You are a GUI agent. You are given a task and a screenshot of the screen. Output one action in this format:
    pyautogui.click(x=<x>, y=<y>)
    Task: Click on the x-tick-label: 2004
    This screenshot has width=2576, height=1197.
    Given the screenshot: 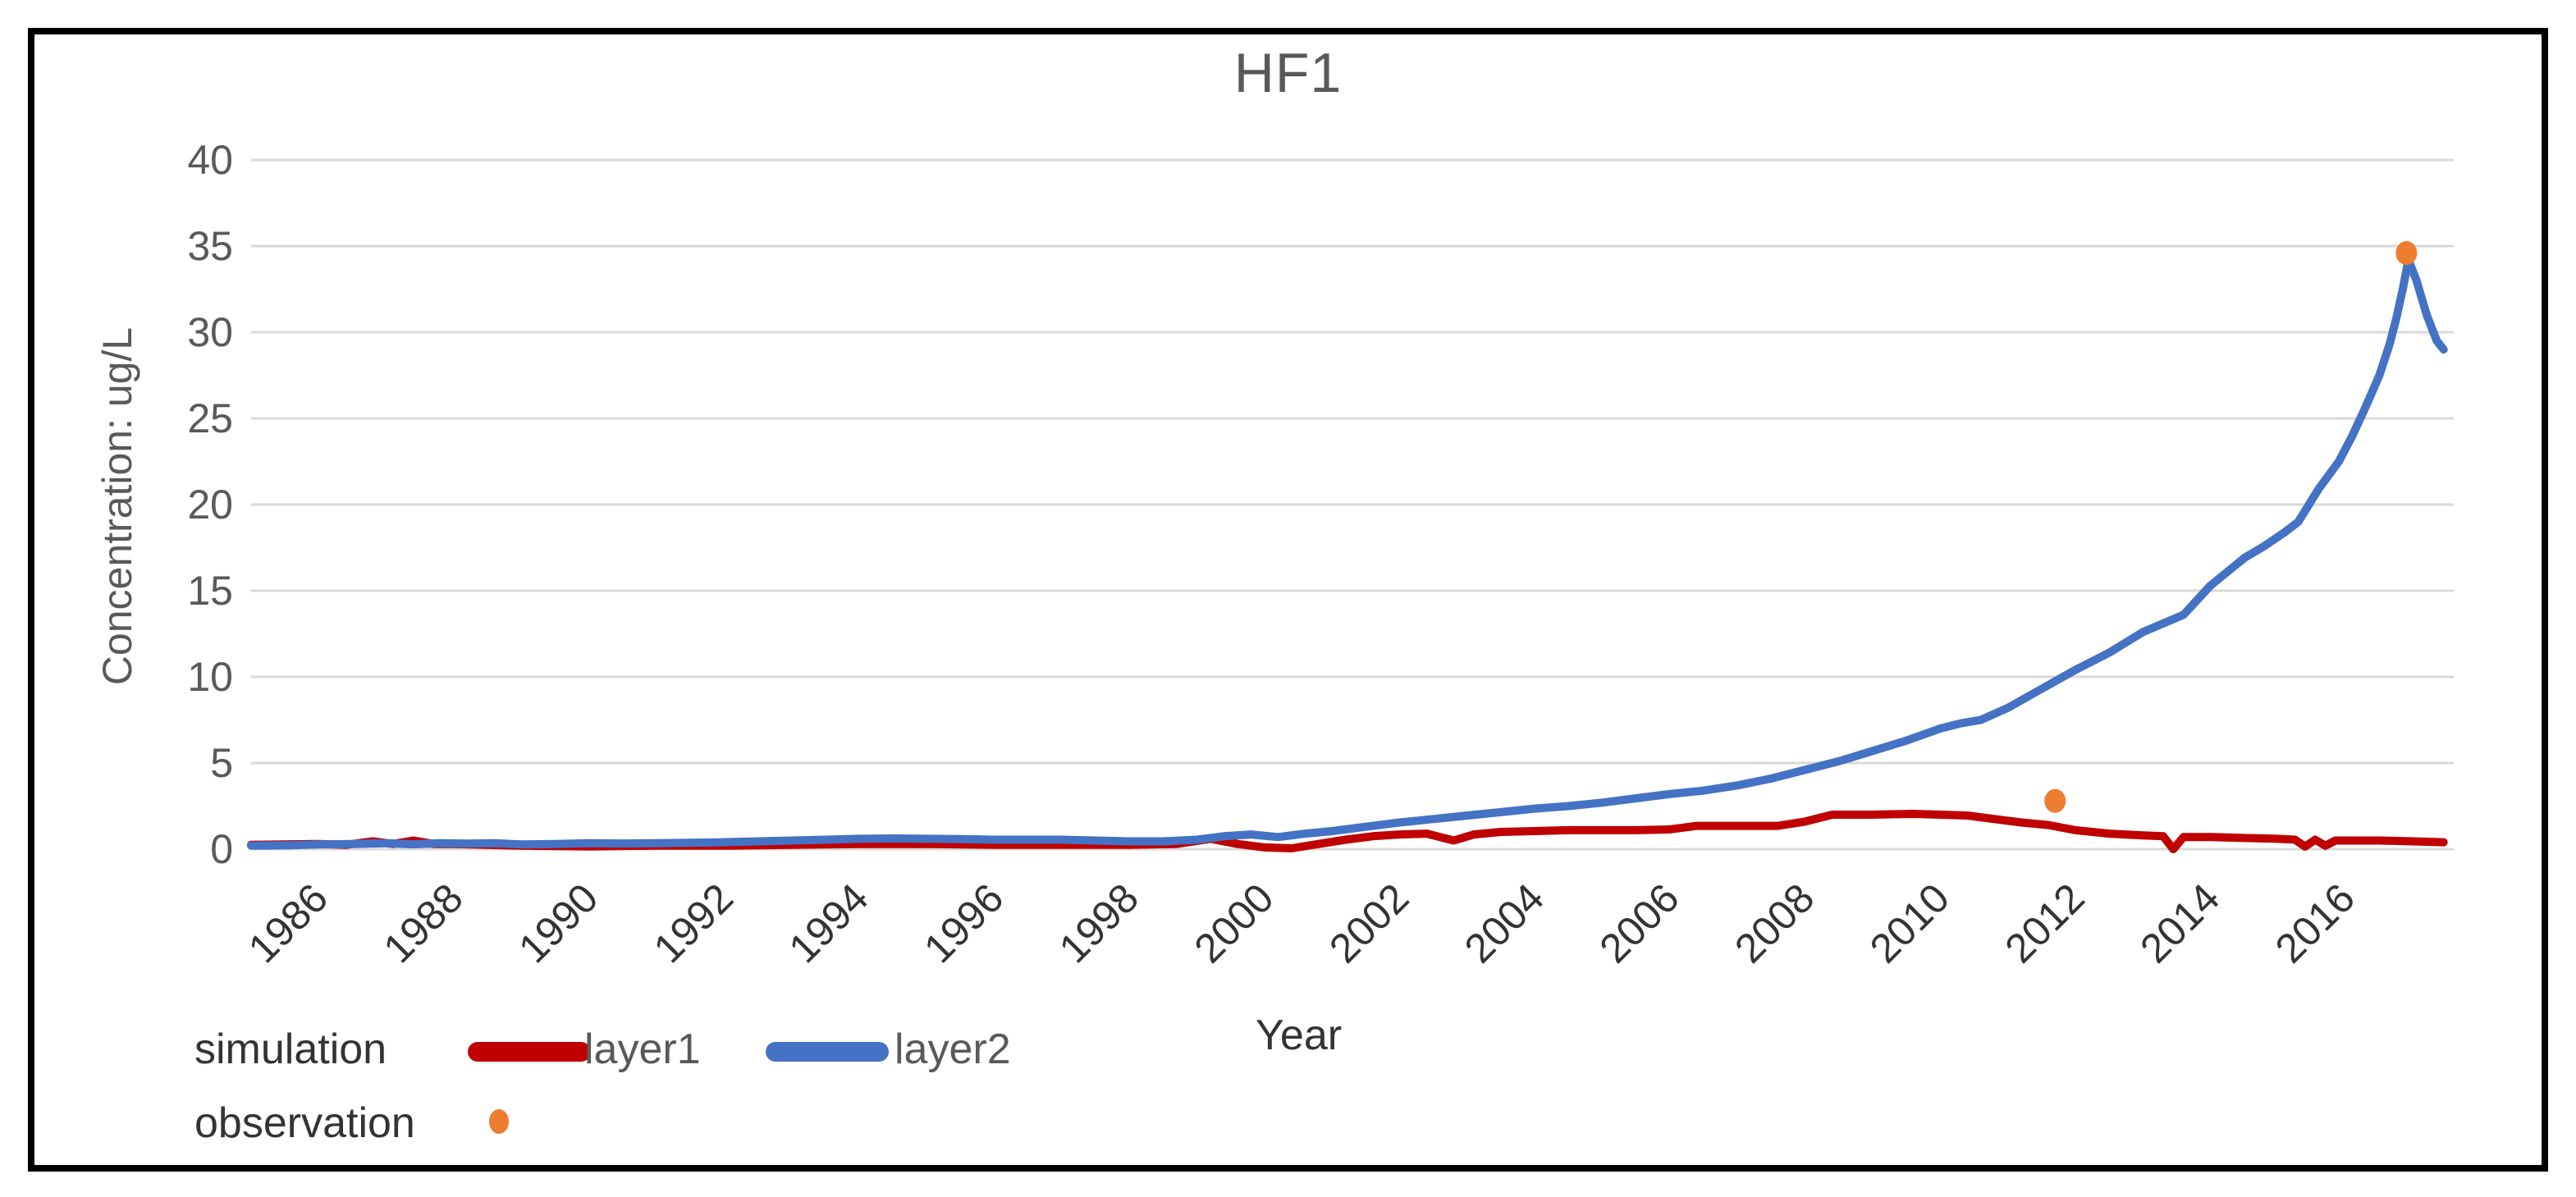 What is the action you would take?
    pyautogui.click(x=1504, y=923)
    